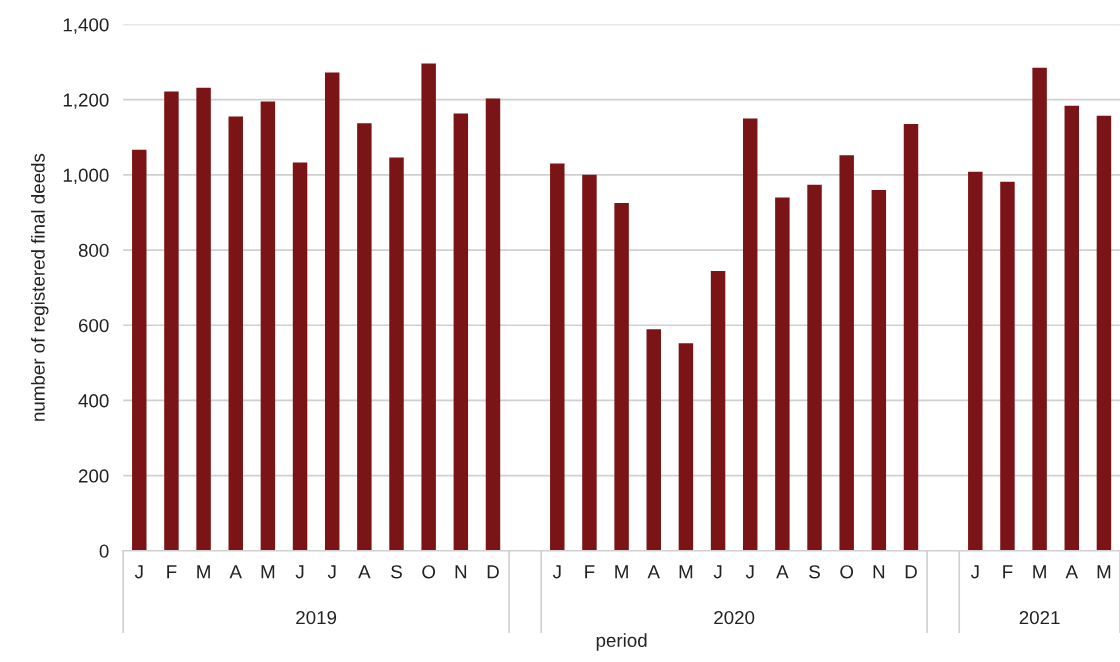 The width and height of the screenshot is (1120, 662). Describe the element at coordinates (734, 617) in the screenshot. I see `text: 2020` at that location.